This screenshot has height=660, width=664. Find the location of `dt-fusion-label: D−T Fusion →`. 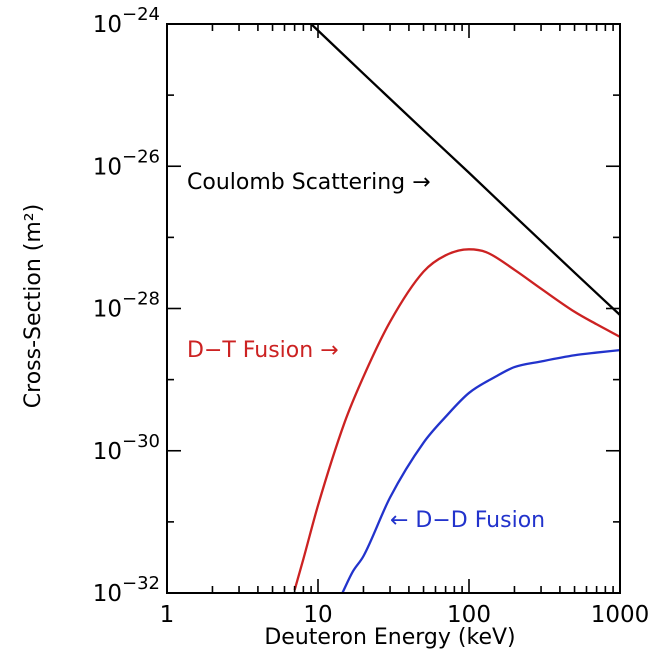

dt-fusion-label: D−T Fusion → is located at coordinates (263, 350).